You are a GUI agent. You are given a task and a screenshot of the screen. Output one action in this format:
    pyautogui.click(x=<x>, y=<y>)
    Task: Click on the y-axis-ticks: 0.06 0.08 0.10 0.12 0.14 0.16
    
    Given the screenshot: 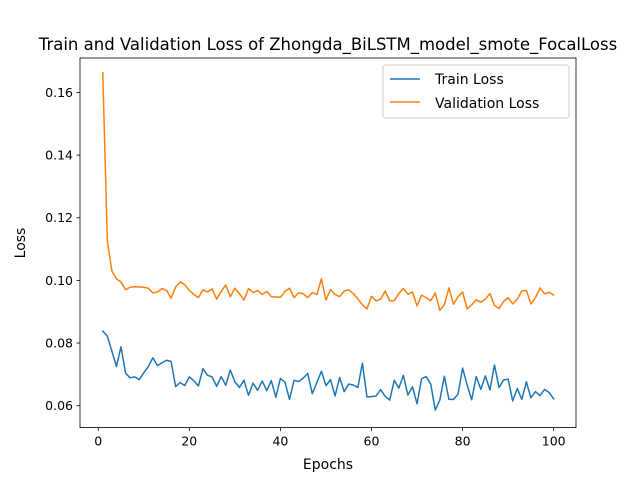 What is the action you would take?
    pyautogui.click(x=62, y=249)
    